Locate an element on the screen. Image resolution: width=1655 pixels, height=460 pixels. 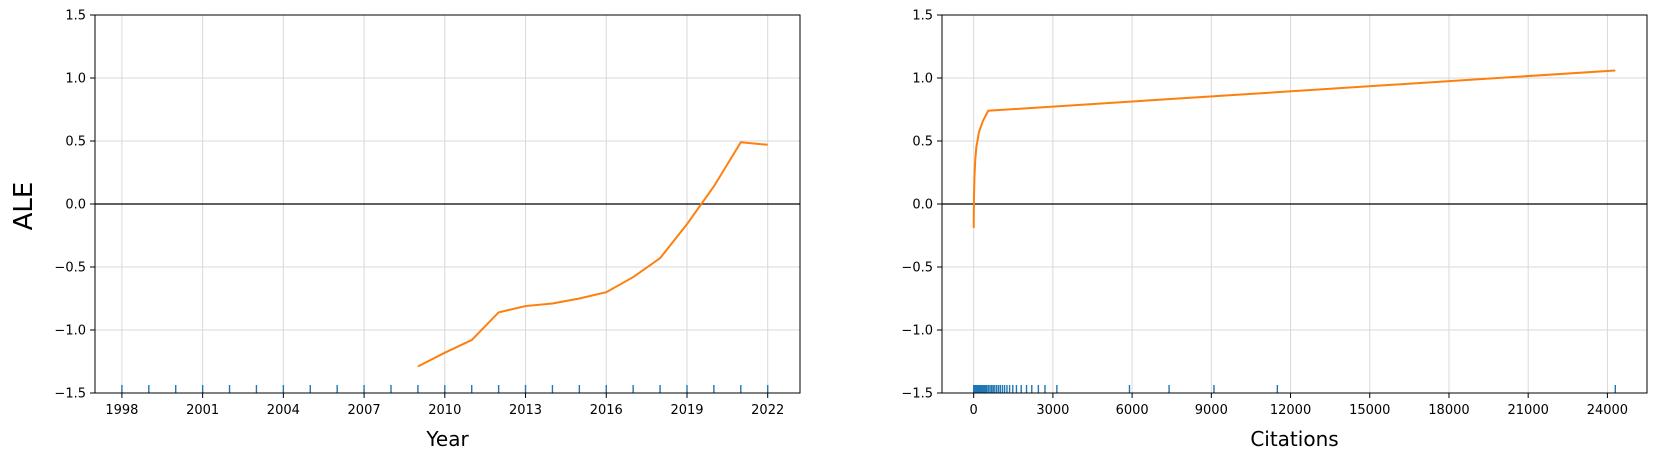
x-tick-label: 12000 is located at coordinates (1290, 410).